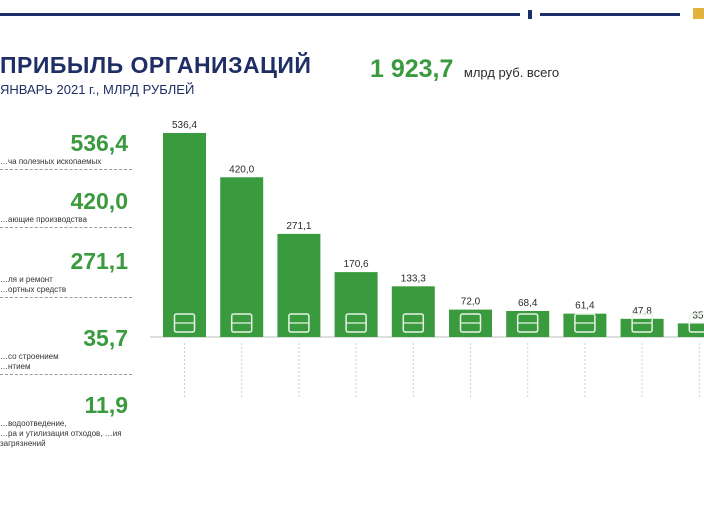 This screenshot has width=704, height=512. I want to click on growth-icon, so click(642, 323).